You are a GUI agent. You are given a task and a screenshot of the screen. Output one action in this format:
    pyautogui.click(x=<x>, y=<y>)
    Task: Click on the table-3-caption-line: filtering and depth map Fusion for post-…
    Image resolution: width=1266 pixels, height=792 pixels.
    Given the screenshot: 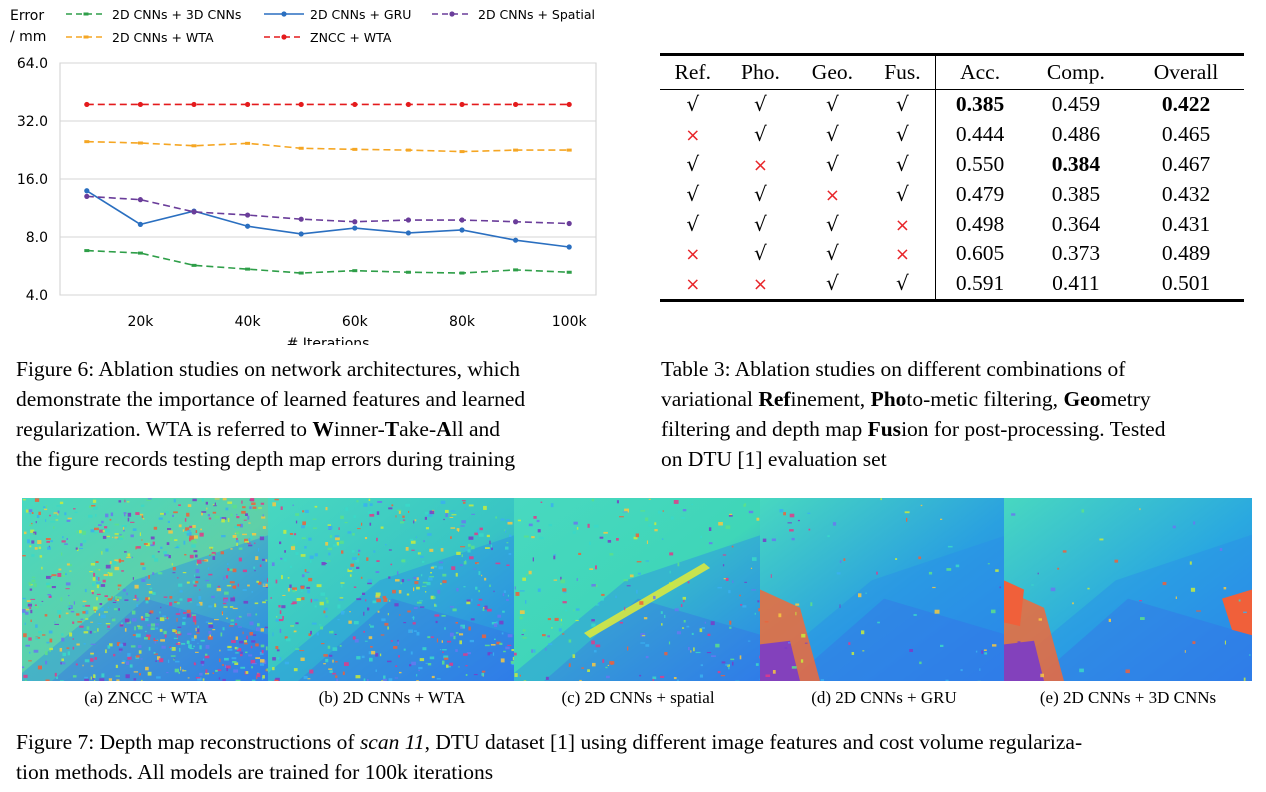 What is the action you would take?
    pyautogui.click(x=913, y=429)
    